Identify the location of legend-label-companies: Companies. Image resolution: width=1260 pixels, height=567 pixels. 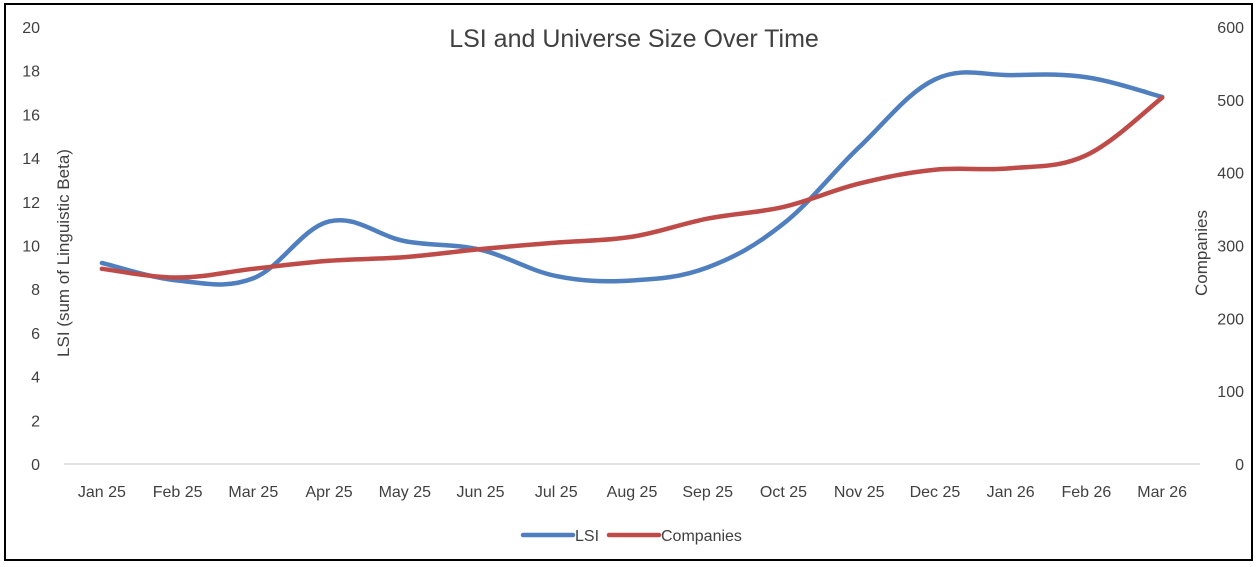
(701, 536).